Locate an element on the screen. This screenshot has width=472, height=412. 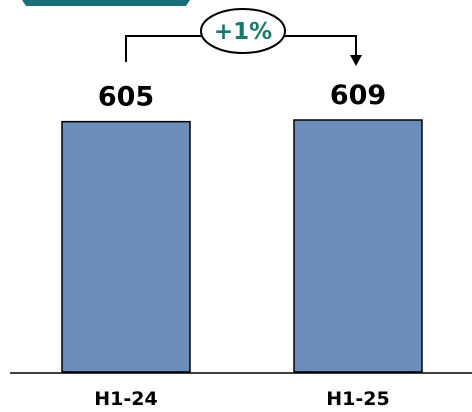
category-label-h1-24: H1-24 is located at coordinates (125, 399).